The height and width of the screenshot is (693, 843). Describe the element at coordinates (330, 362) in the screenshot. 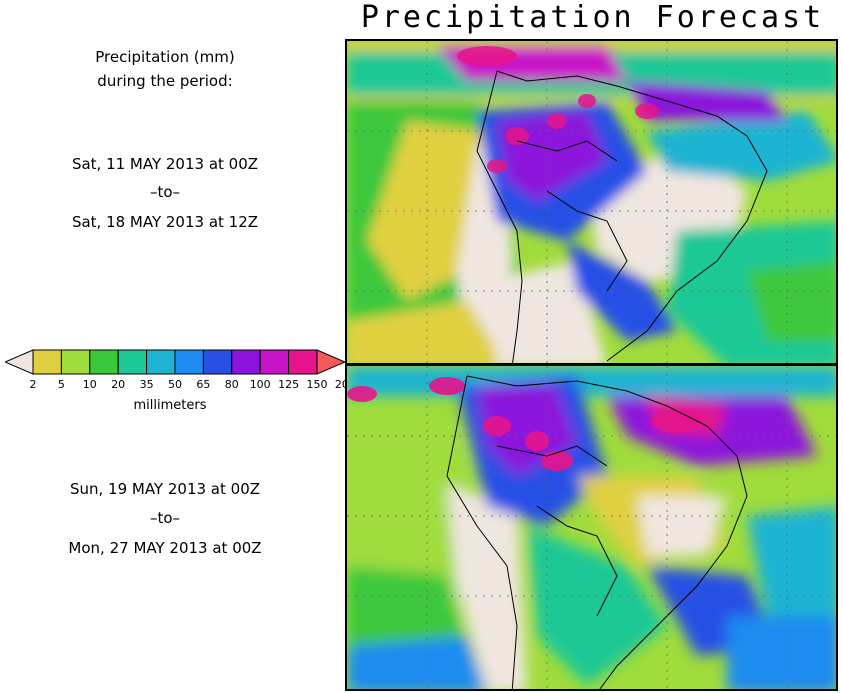

I see `colorbar-high-arrow` at that location.